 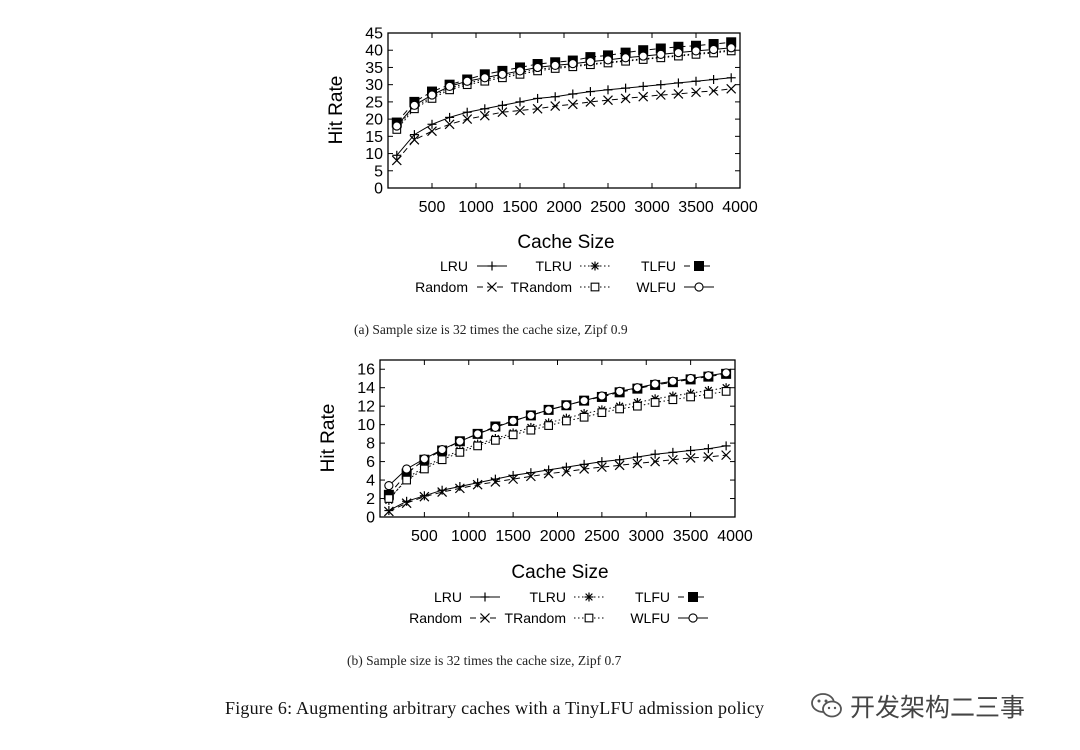 I want to click on y-tick-label-a-8: 40, so click(x=374, y=51).